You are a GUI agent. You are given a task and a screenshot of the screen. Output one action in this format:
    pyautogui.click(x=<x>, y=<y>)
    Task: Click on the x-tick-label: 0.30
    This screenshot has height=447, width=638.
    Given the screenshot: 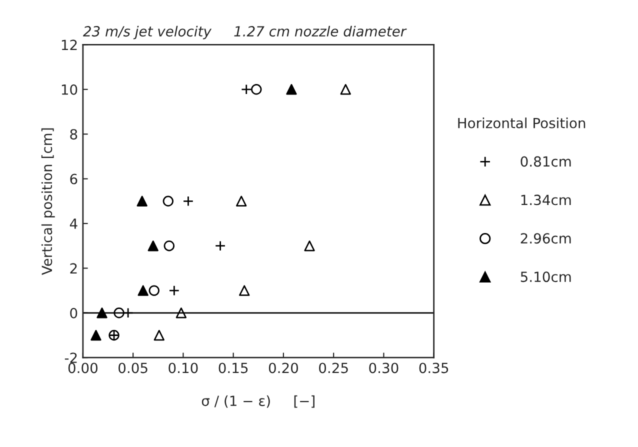 What is the action you would take?
    pyautogui.click(x=383, y=368)
    